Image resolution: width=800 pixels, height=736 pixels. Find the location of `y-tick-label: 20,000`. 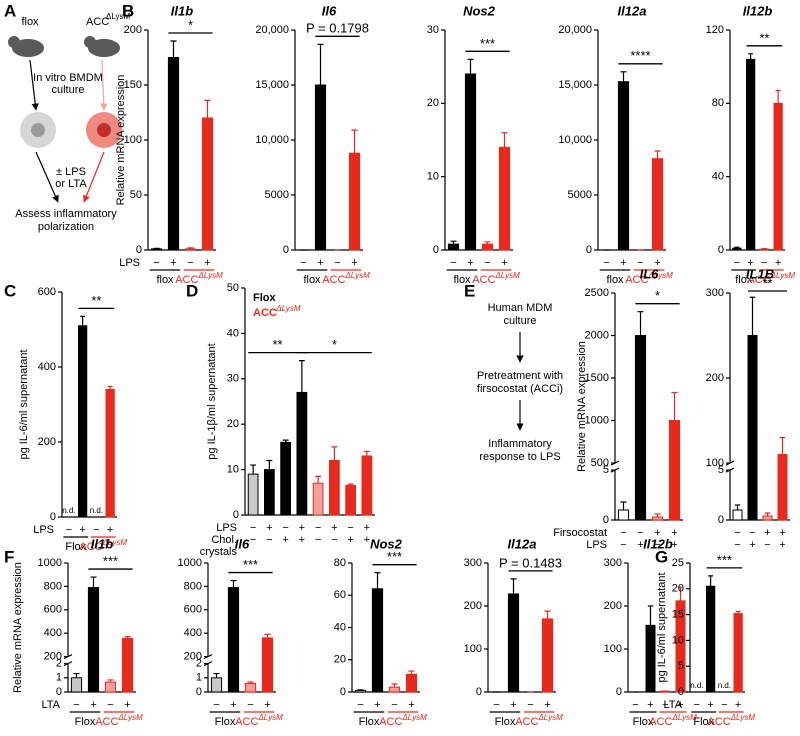

y-tick-label: 20,000 is located at coordinates (575, 30).